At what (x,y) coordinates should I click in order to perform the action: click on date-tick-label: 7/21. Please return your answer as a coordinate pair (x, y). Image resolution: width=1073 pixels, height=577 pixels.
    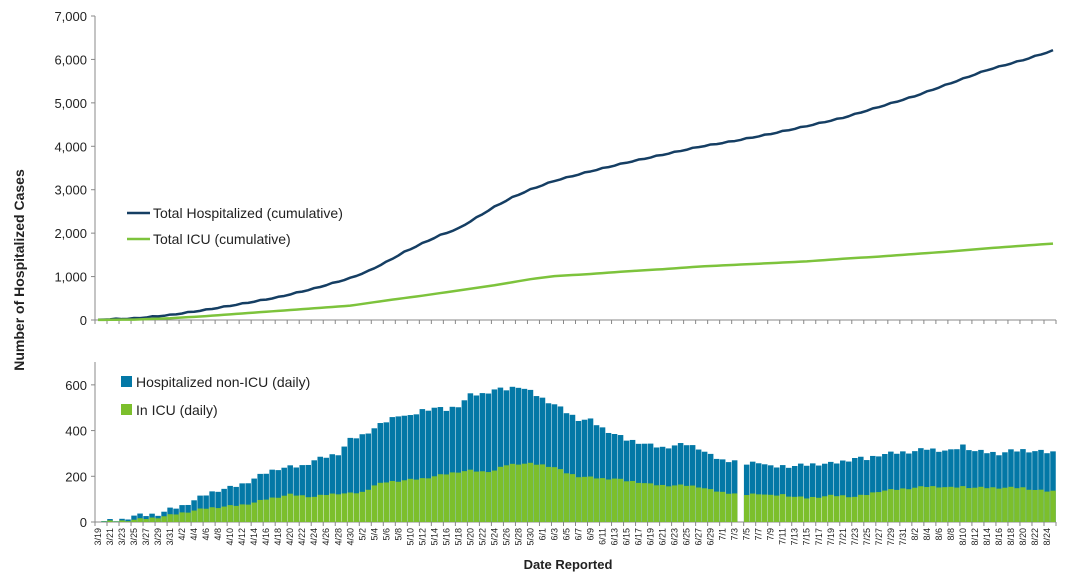
    Looking at the image, I should click on (843, 537).